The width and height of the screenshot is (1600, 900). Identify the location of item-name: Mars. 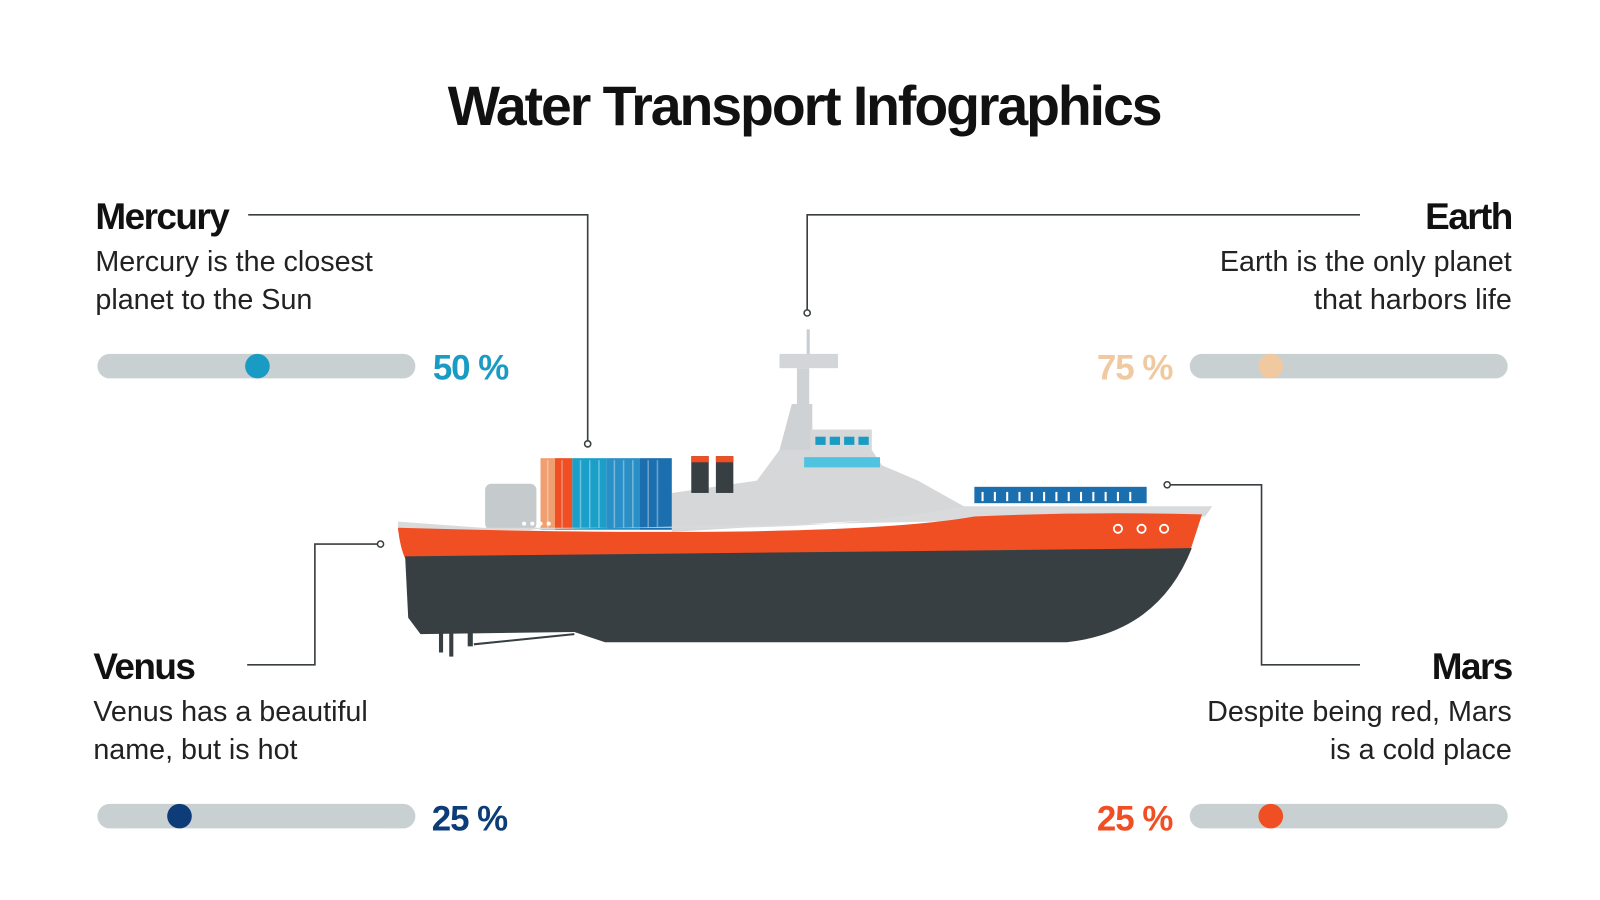
(1472, 666).